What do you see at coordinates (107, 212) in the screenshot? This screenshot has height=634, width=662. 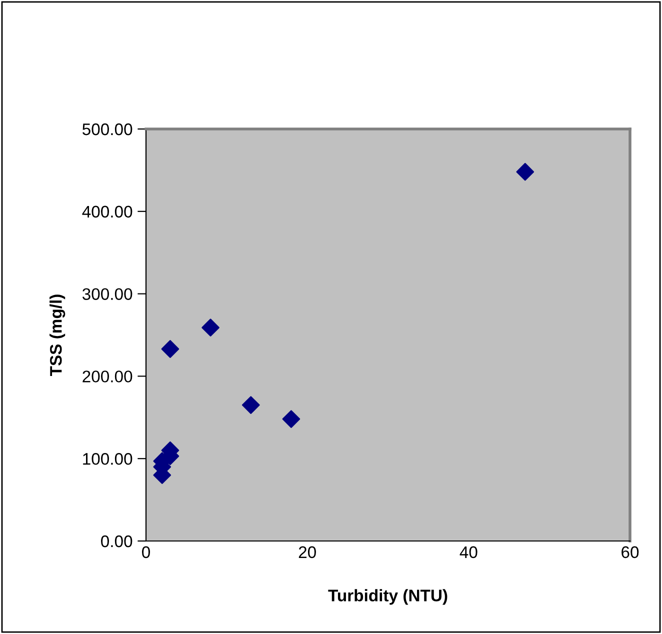 I see `y-tick-label: 400.00` at bounding box center [107, 212].